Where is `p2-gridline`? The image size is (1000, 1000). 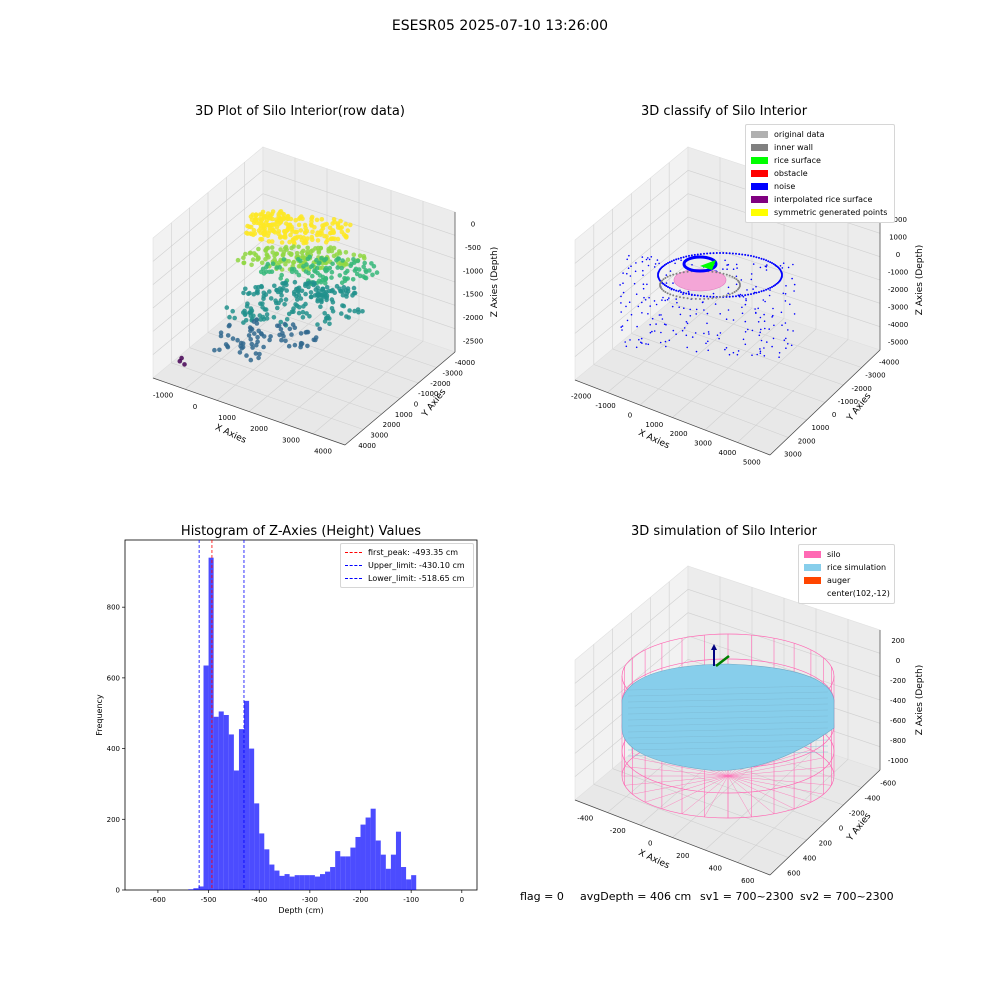
p2-gridline is located at coordinates (631, 287).